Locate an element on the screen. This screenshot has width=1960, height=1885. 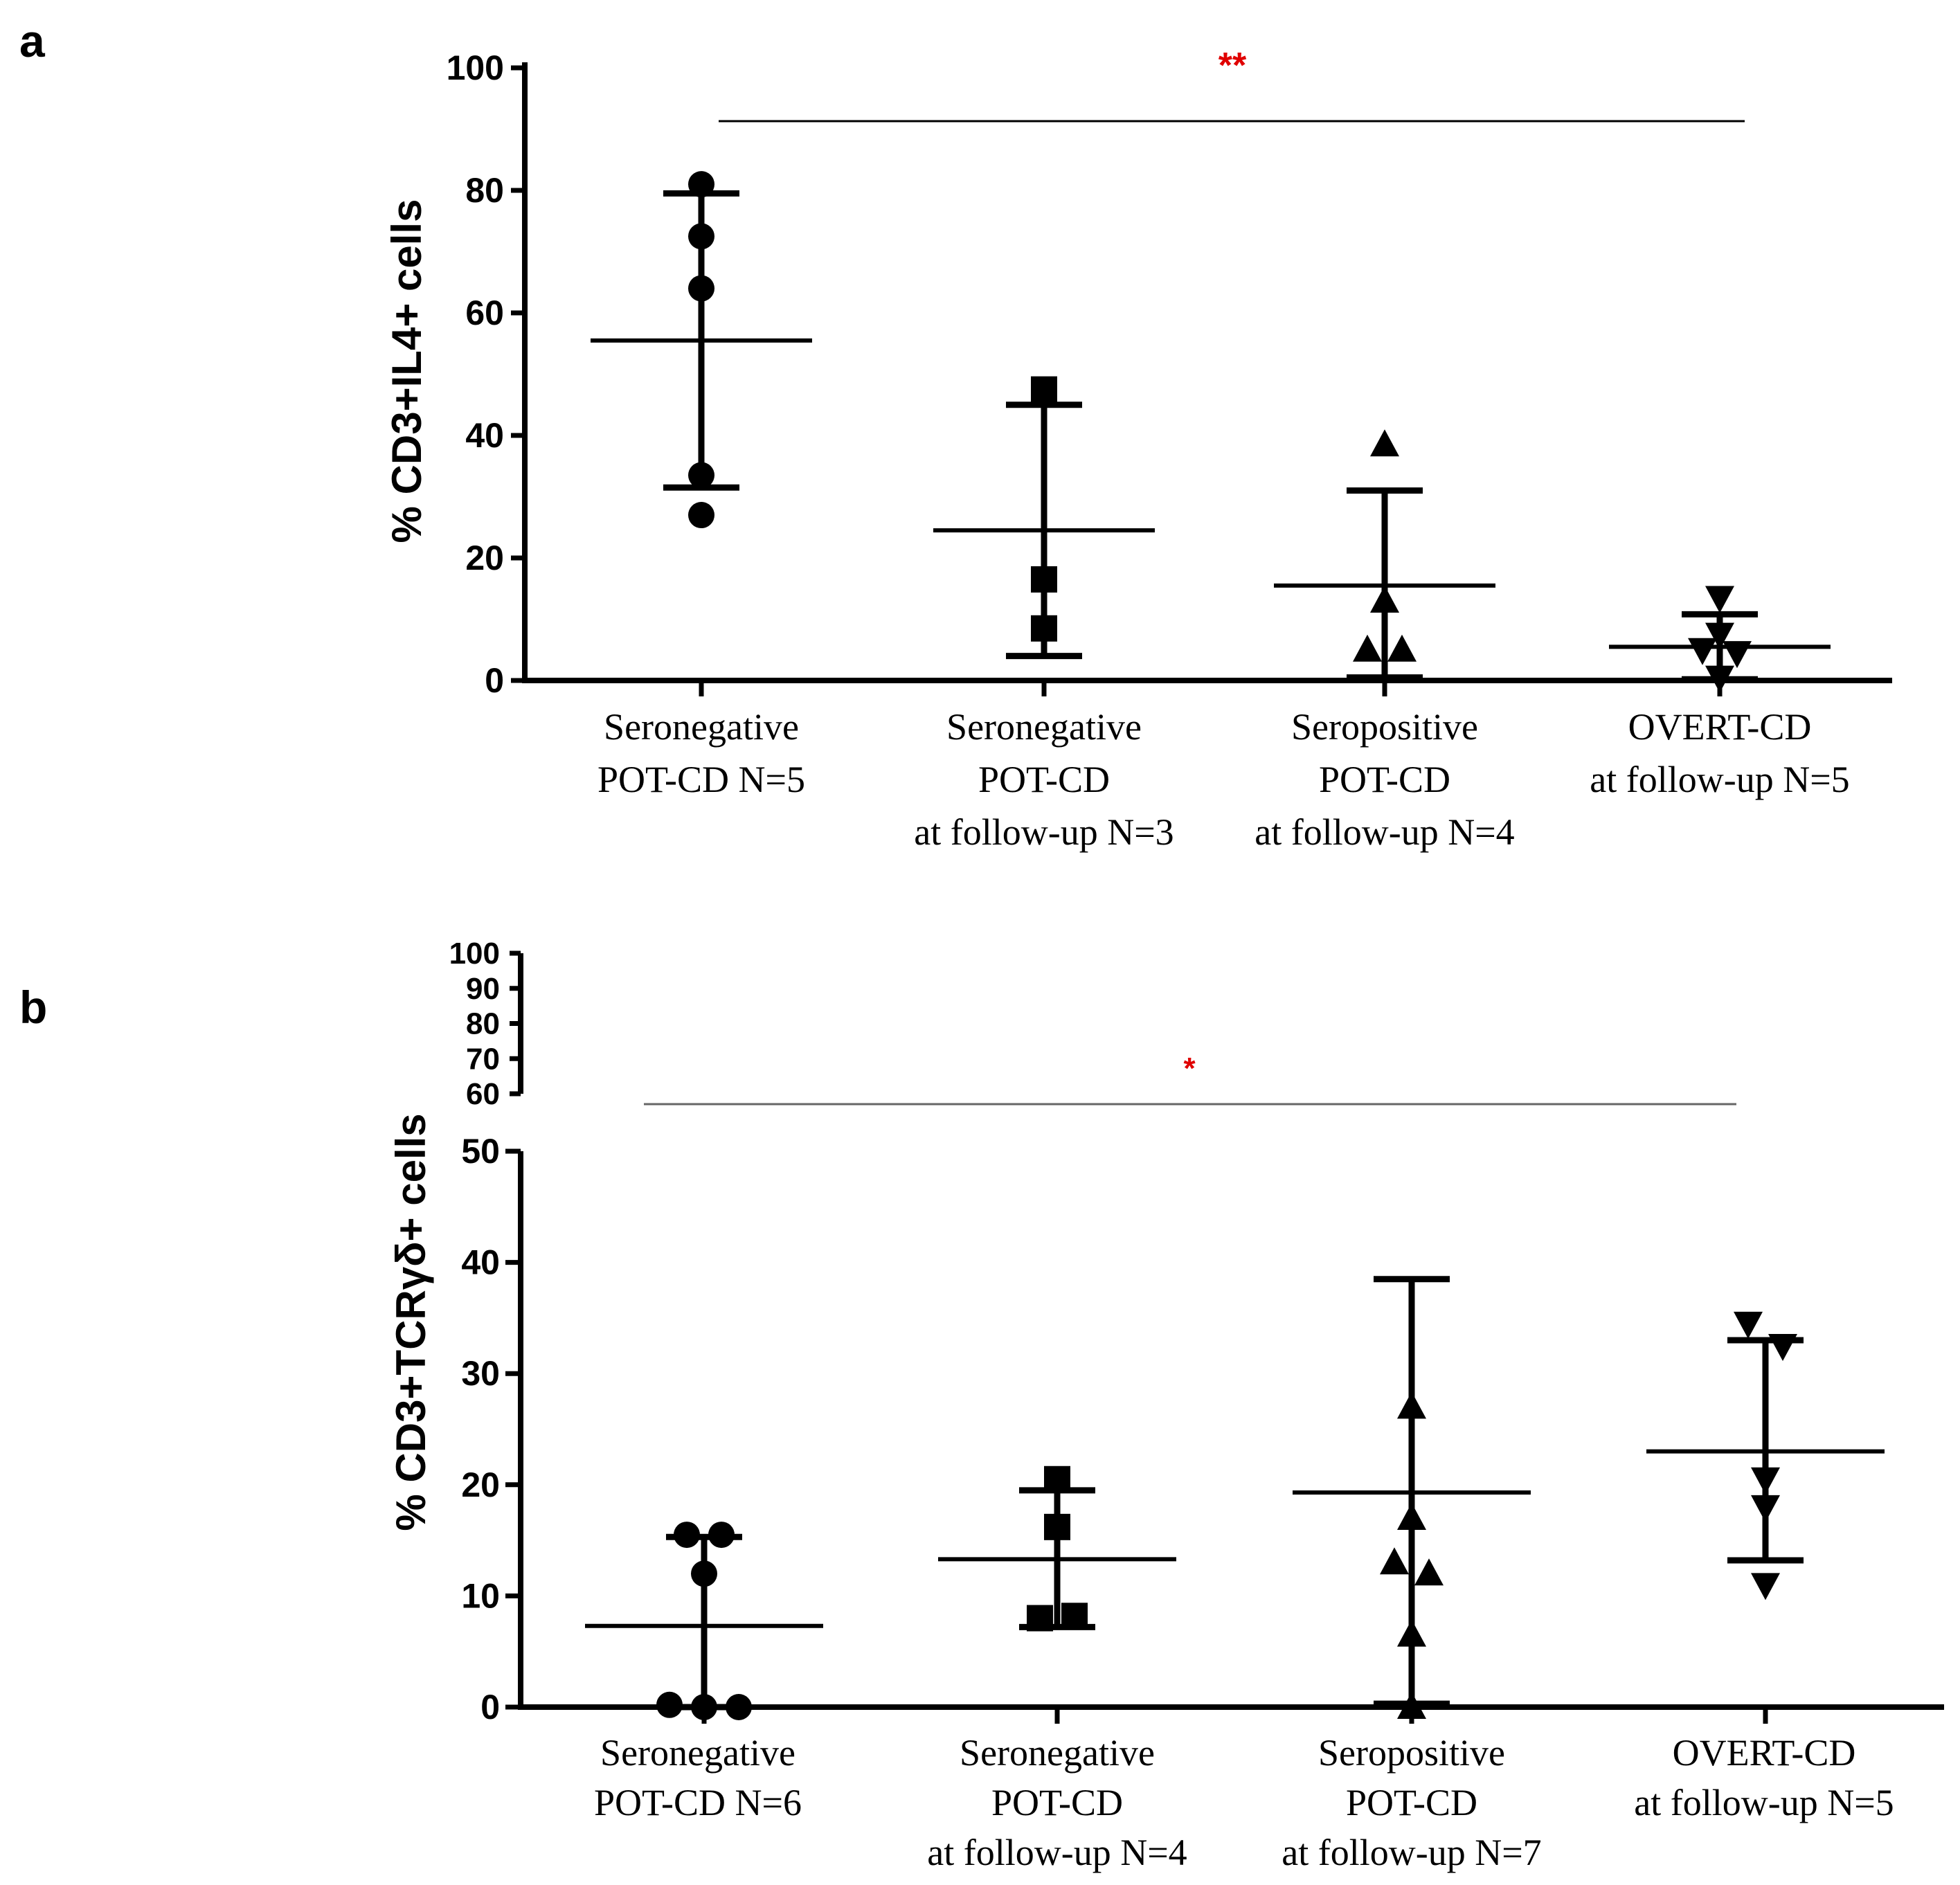
panel-a-category-3-line: Seropositive is located at coordinates (1384, 727).